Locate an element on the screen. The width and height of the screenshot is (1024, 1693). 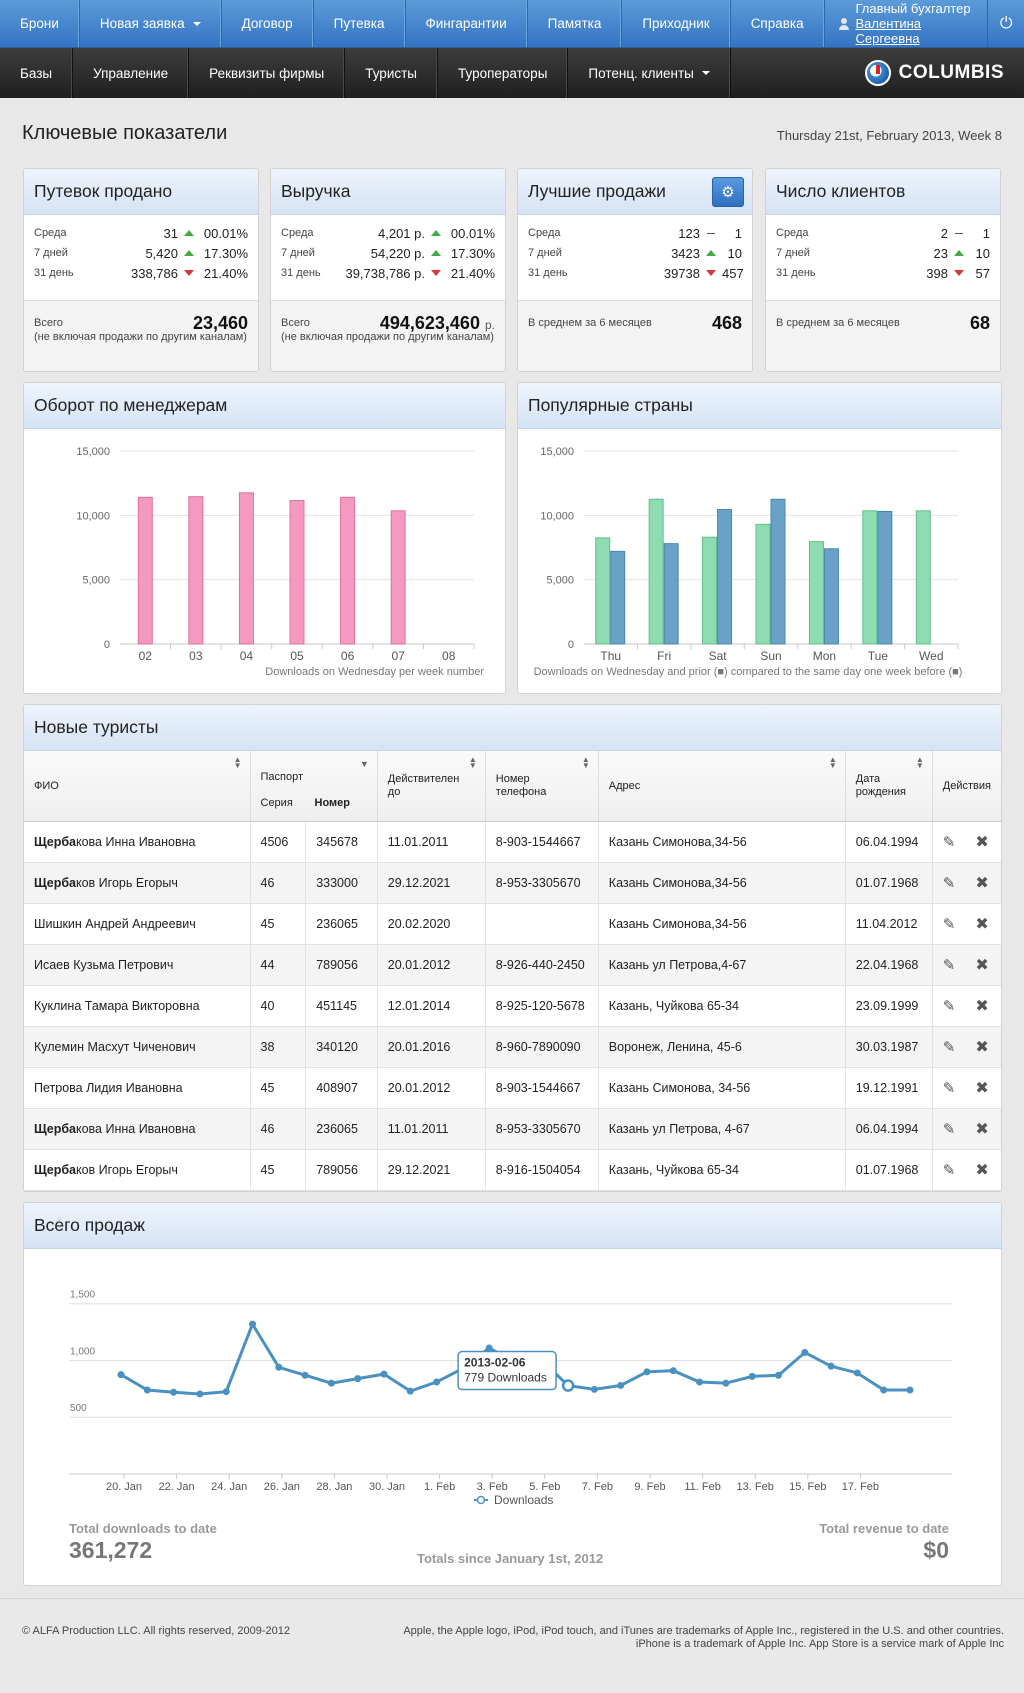
subnav-touroperators: Туроператоры is located at coordinates (503, 73).